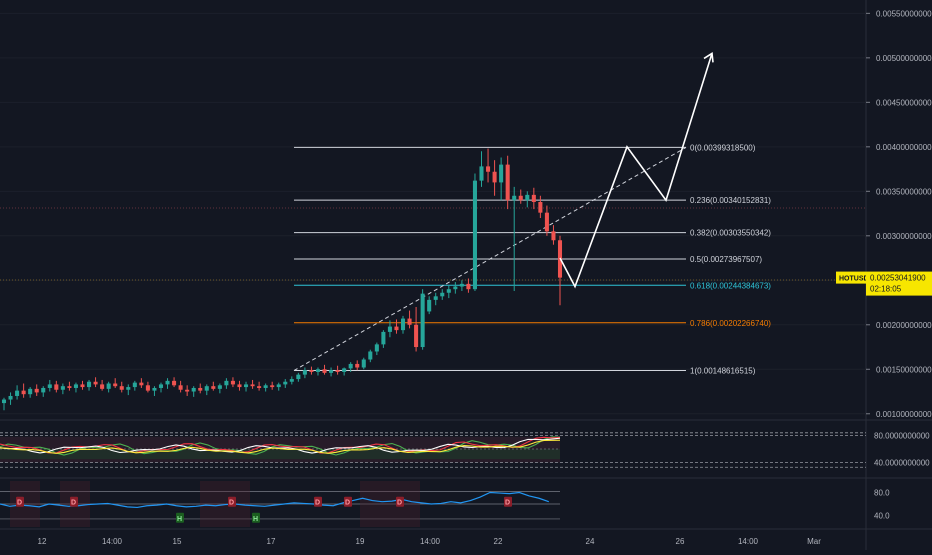  What do you see at coordinates (177, 541) in the screenshot?
I see `x-tick-label: 15` at bounding box center [177, 541].